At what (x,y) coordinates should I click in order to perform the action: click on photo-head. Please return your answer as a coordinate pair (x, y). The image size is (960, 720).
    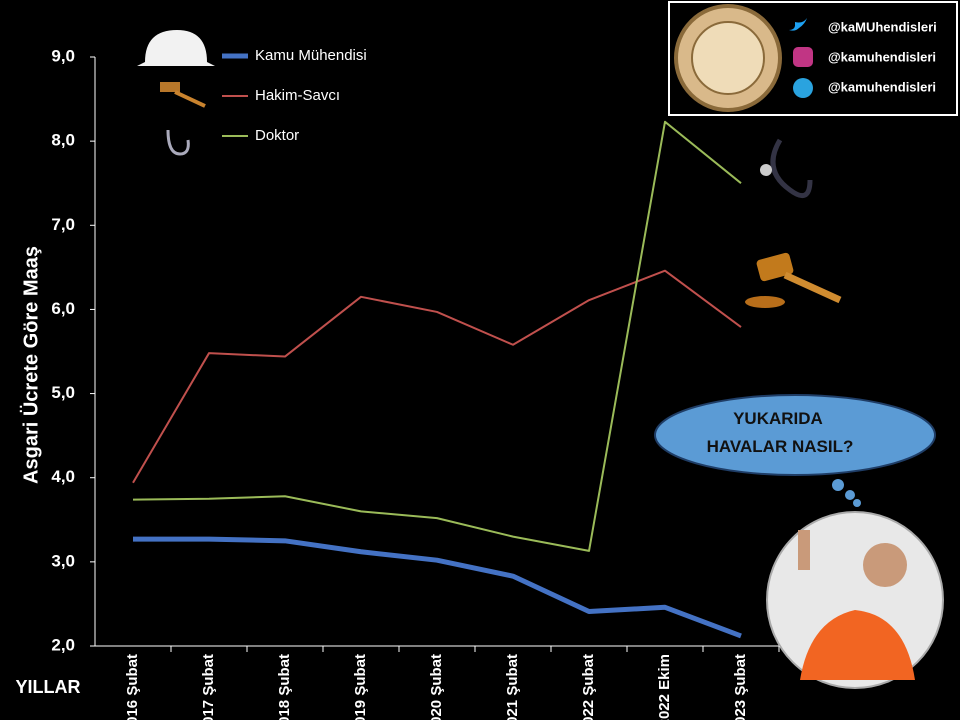
    Looking at the image, I should click on (885, 565).